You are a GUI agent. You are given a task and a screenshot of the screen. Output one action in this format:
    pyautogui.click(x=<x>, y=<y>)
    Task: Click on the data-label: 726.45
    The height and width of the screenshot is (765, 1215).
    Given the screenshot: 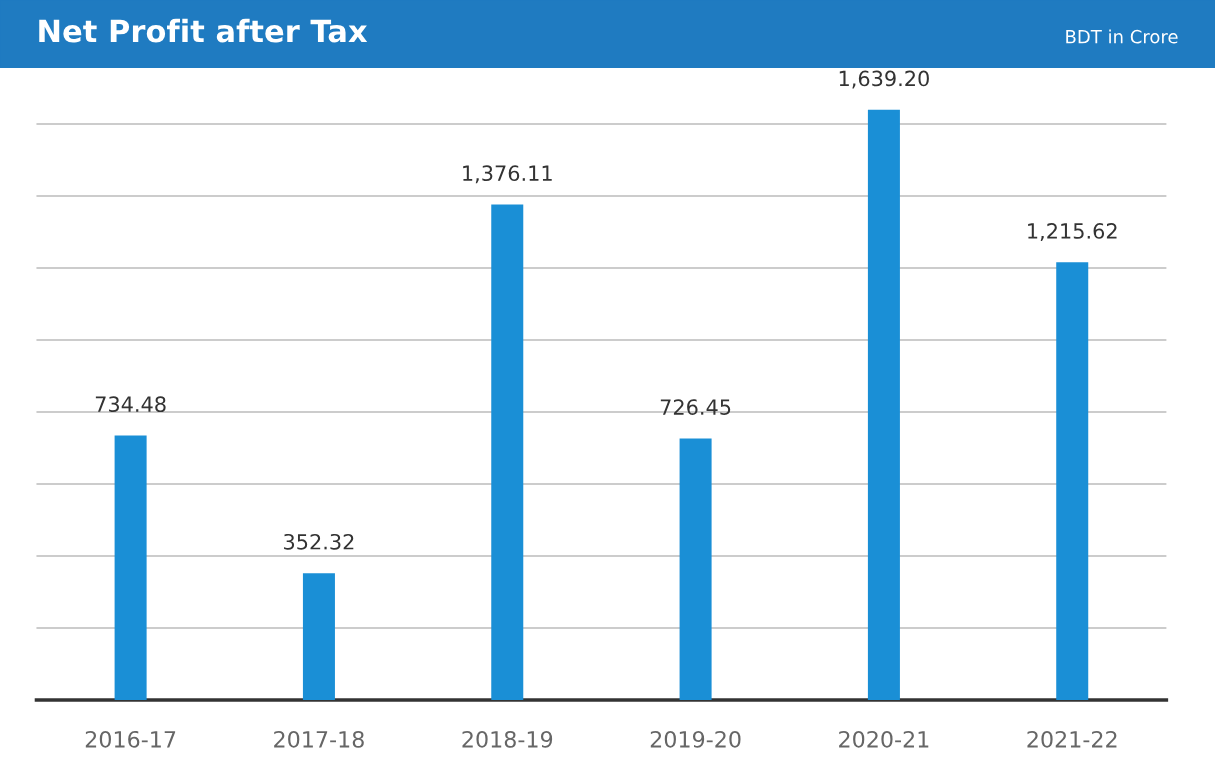 What is the action you would take?
    pyautogui.click(x=695, y=407)
    